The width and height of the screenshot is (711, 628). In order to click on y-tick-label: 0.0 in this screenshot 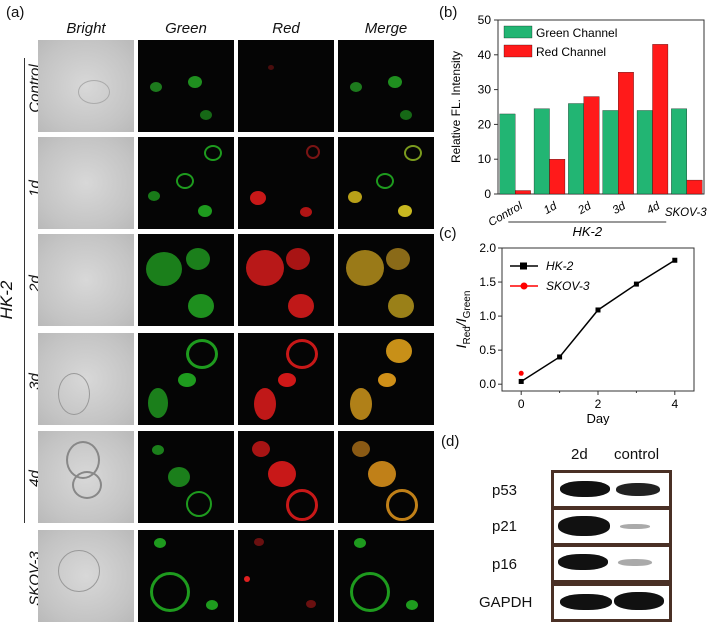, I will do `click(487, 384)`.